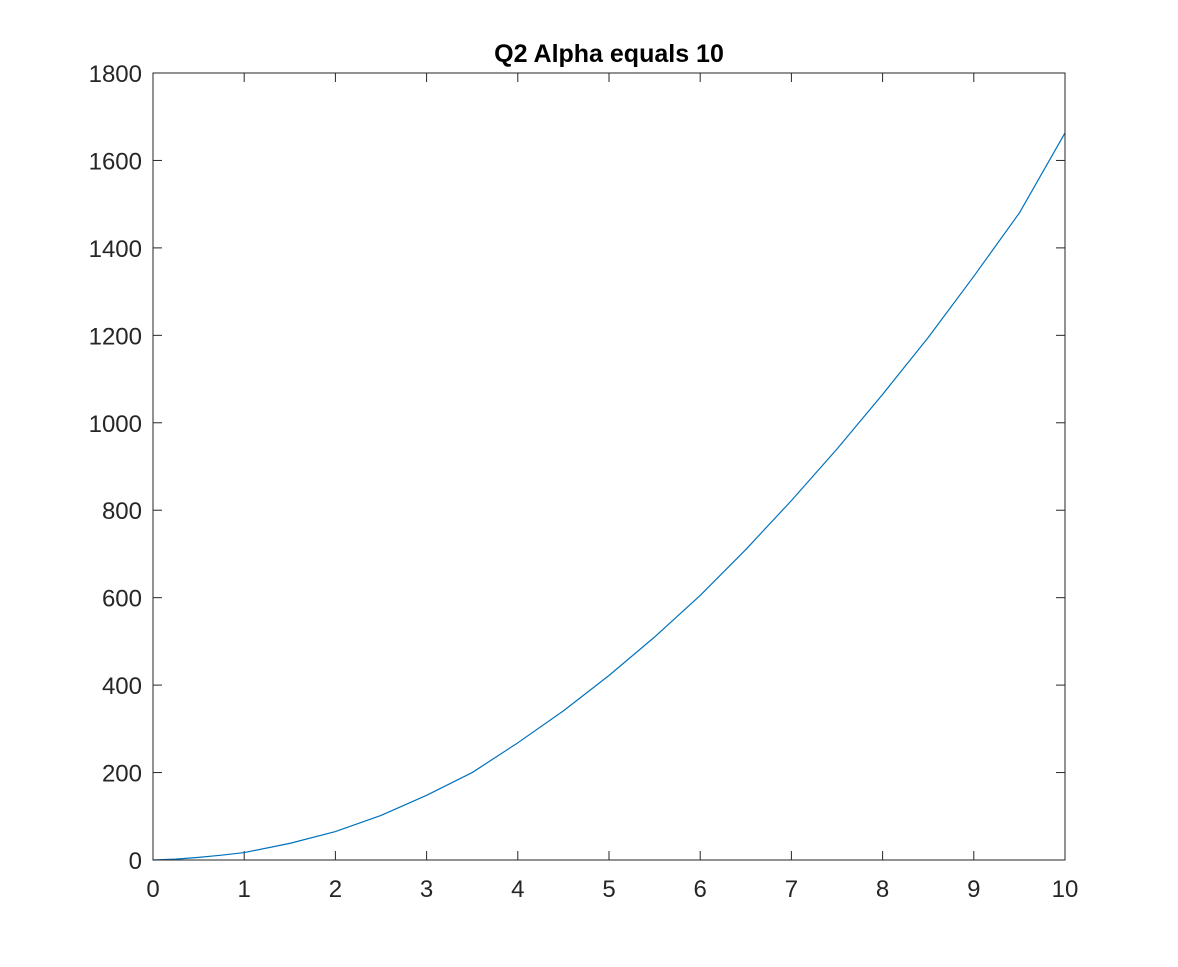  I want to click on x-tick-labels: 0 1 2 3 4 5 6 7 8 9 10, so click(612, 889).